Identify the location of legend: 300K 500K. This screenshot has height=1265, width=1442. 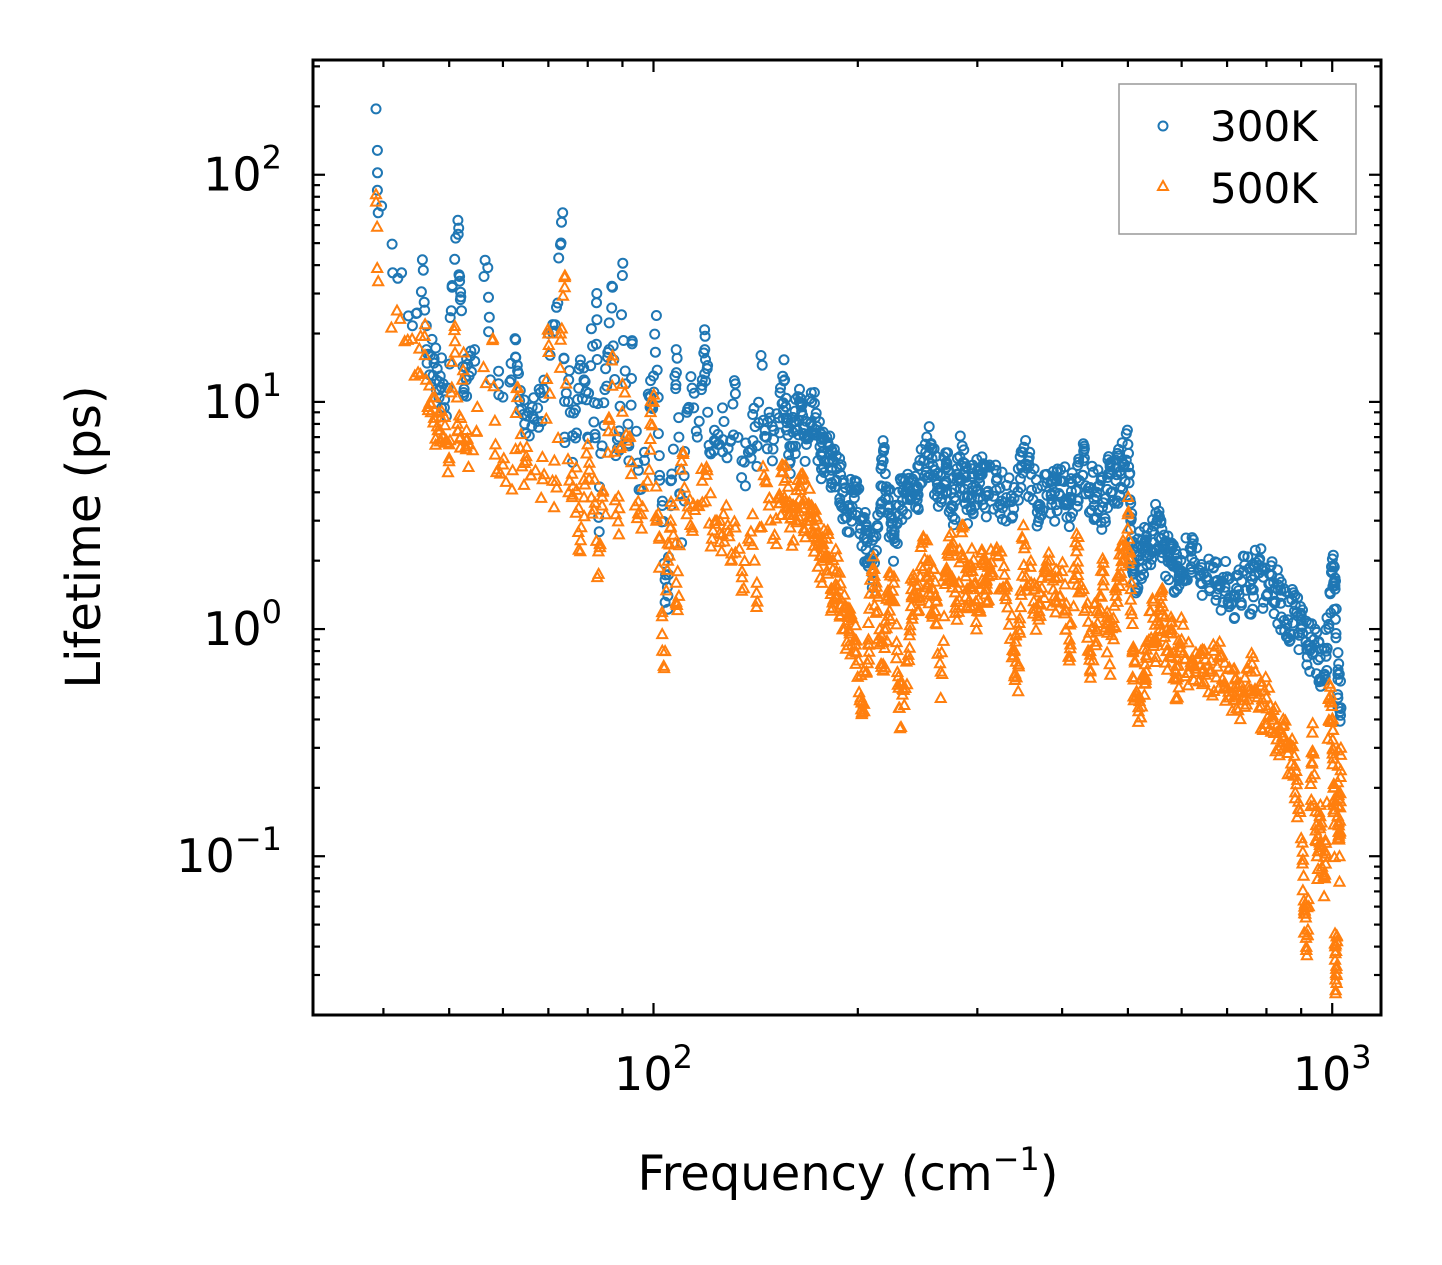
(1237, 159).